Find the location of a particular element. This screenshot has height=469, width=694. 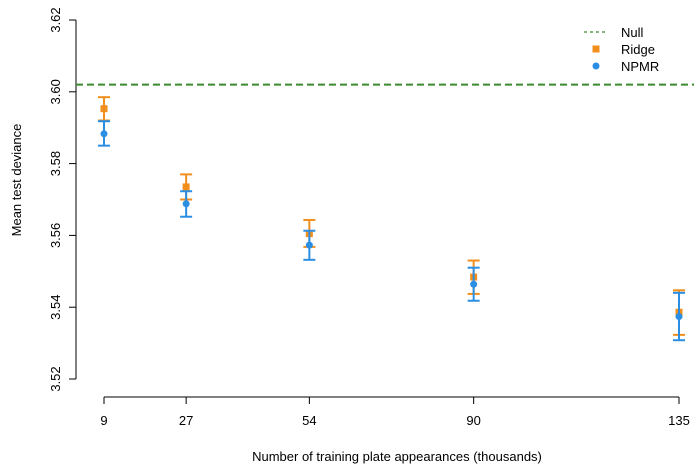

x-tick-label: 90 is located at coordinates (473, 420).